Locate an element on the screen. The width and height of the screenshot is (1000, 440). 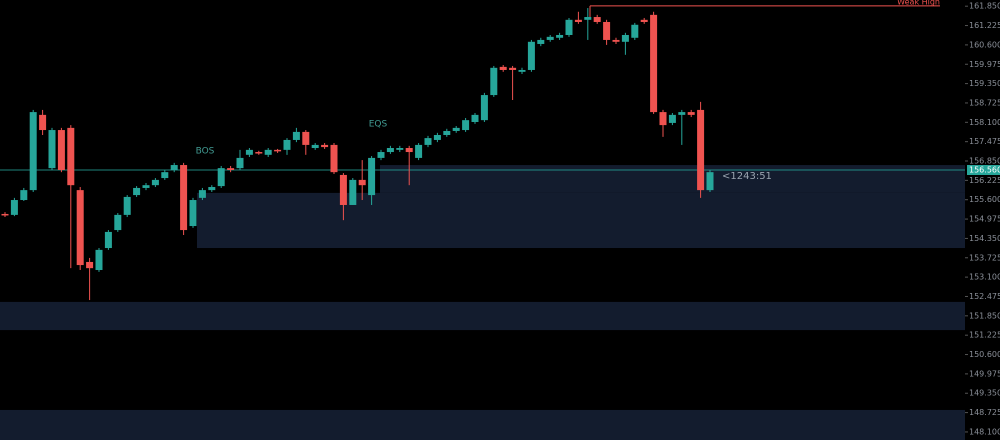
y-tick-label: 156.225 is located at coordinates (984, 180).